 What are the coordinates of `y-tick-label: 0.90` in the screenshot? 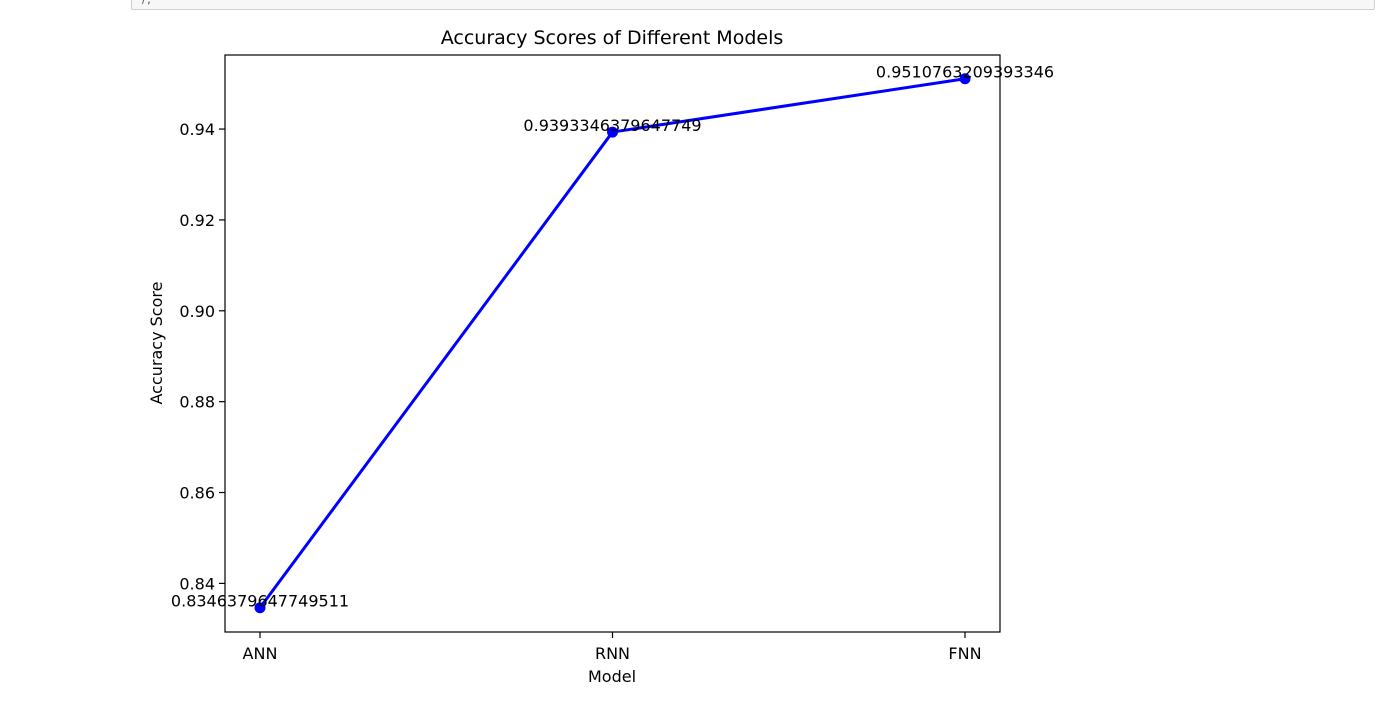 It's located at (197, 311).